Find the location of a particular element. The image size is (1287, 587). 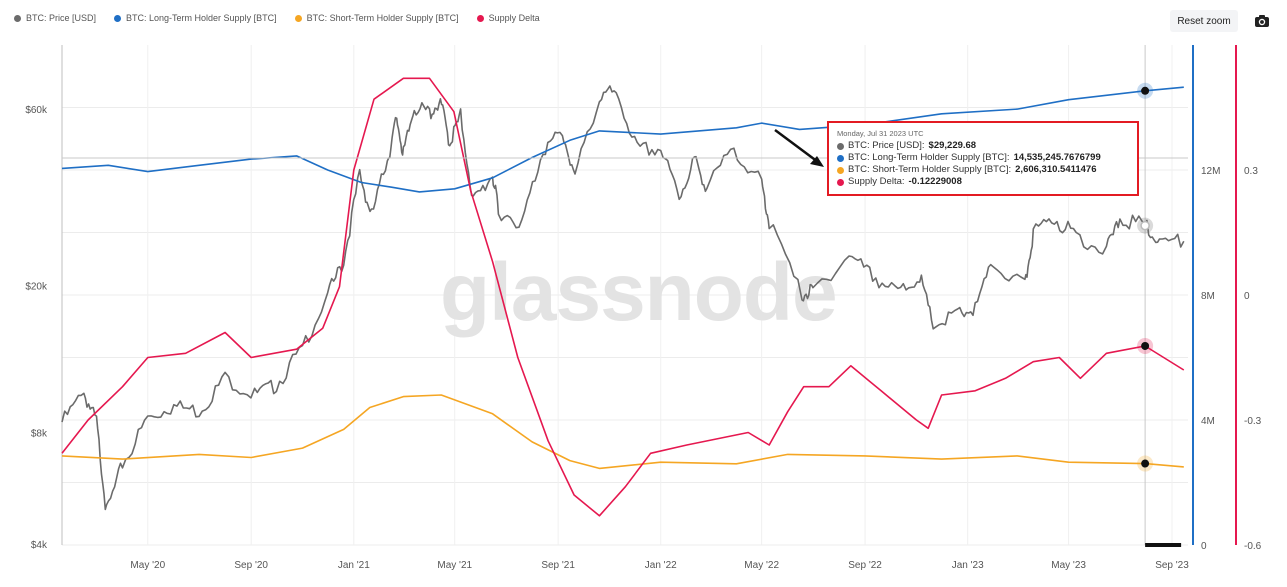

legend-dot-sth-supply is located at coordinates (298, 18).